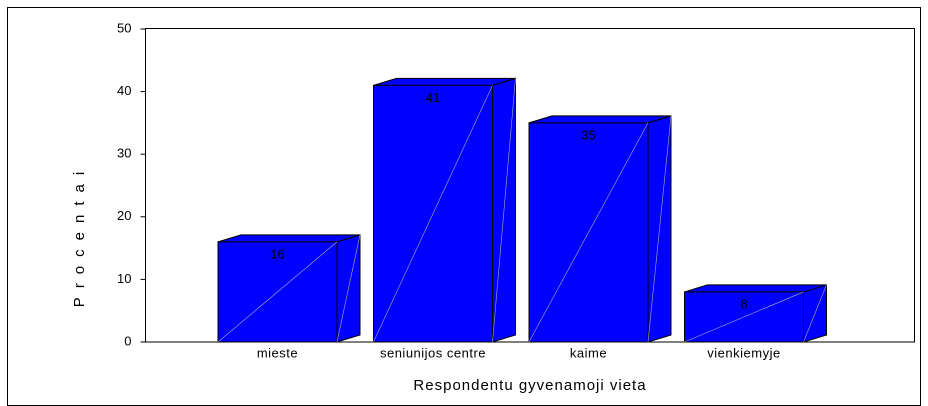 This screenshot has width=928, height=406. I want to click on y-tick-label: 50, so click(124, 27).